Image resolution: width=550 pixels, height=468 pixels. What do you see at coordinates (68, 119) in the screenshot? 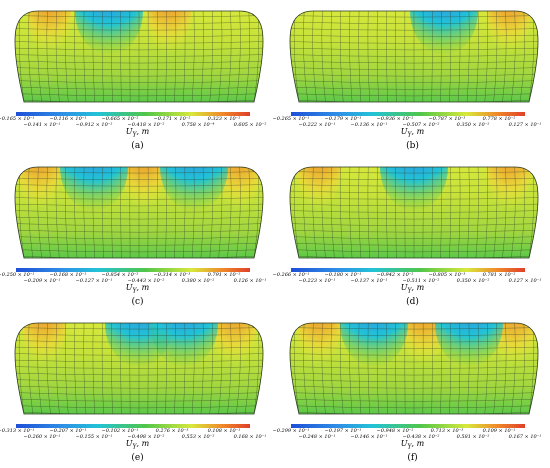
I see `colorbar-tick-label: −0.116 × 10⁻¹` at bounding box center [68, 119].